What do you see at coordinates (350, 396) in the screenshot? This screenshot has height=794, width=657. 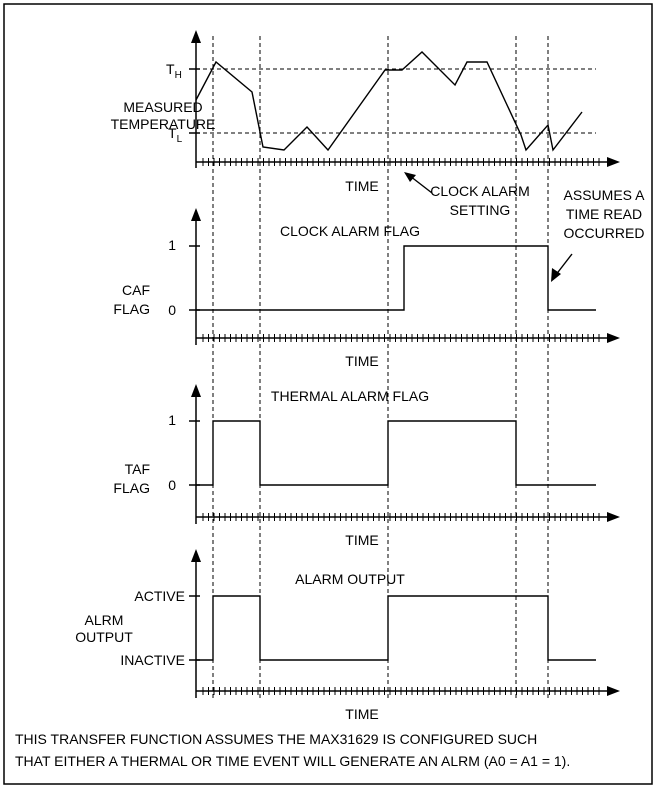 I see `taf-title: THERMAL ALARM FLAG` at bounding box center [350, 396].